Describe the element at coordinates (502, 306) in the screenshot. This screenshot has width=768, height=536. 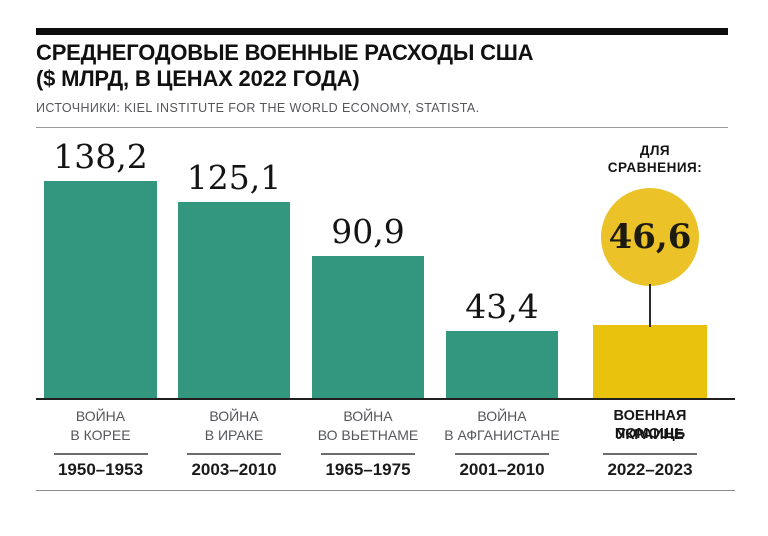
I see `bar-value-4: 43,4` at that location.